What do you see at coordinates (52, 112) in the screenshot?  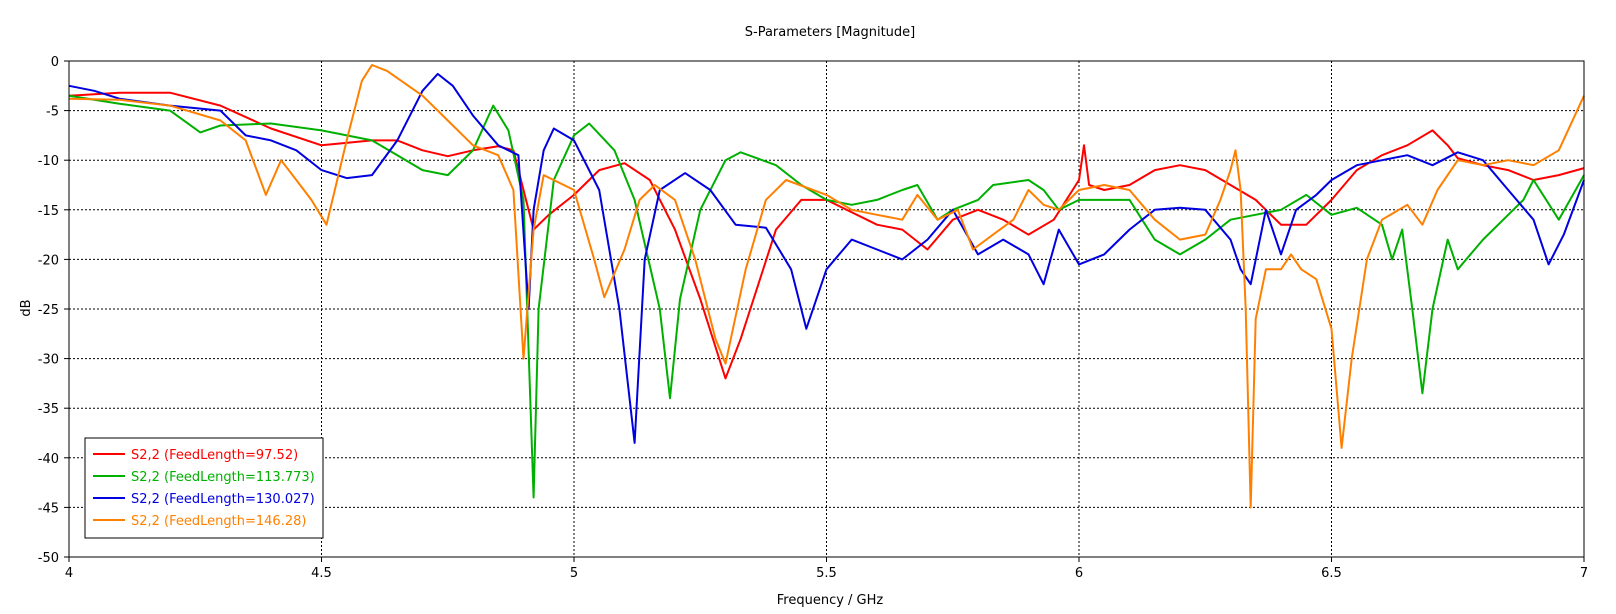 I see `y-tick-label: -5` at bounding box center [52, 112].